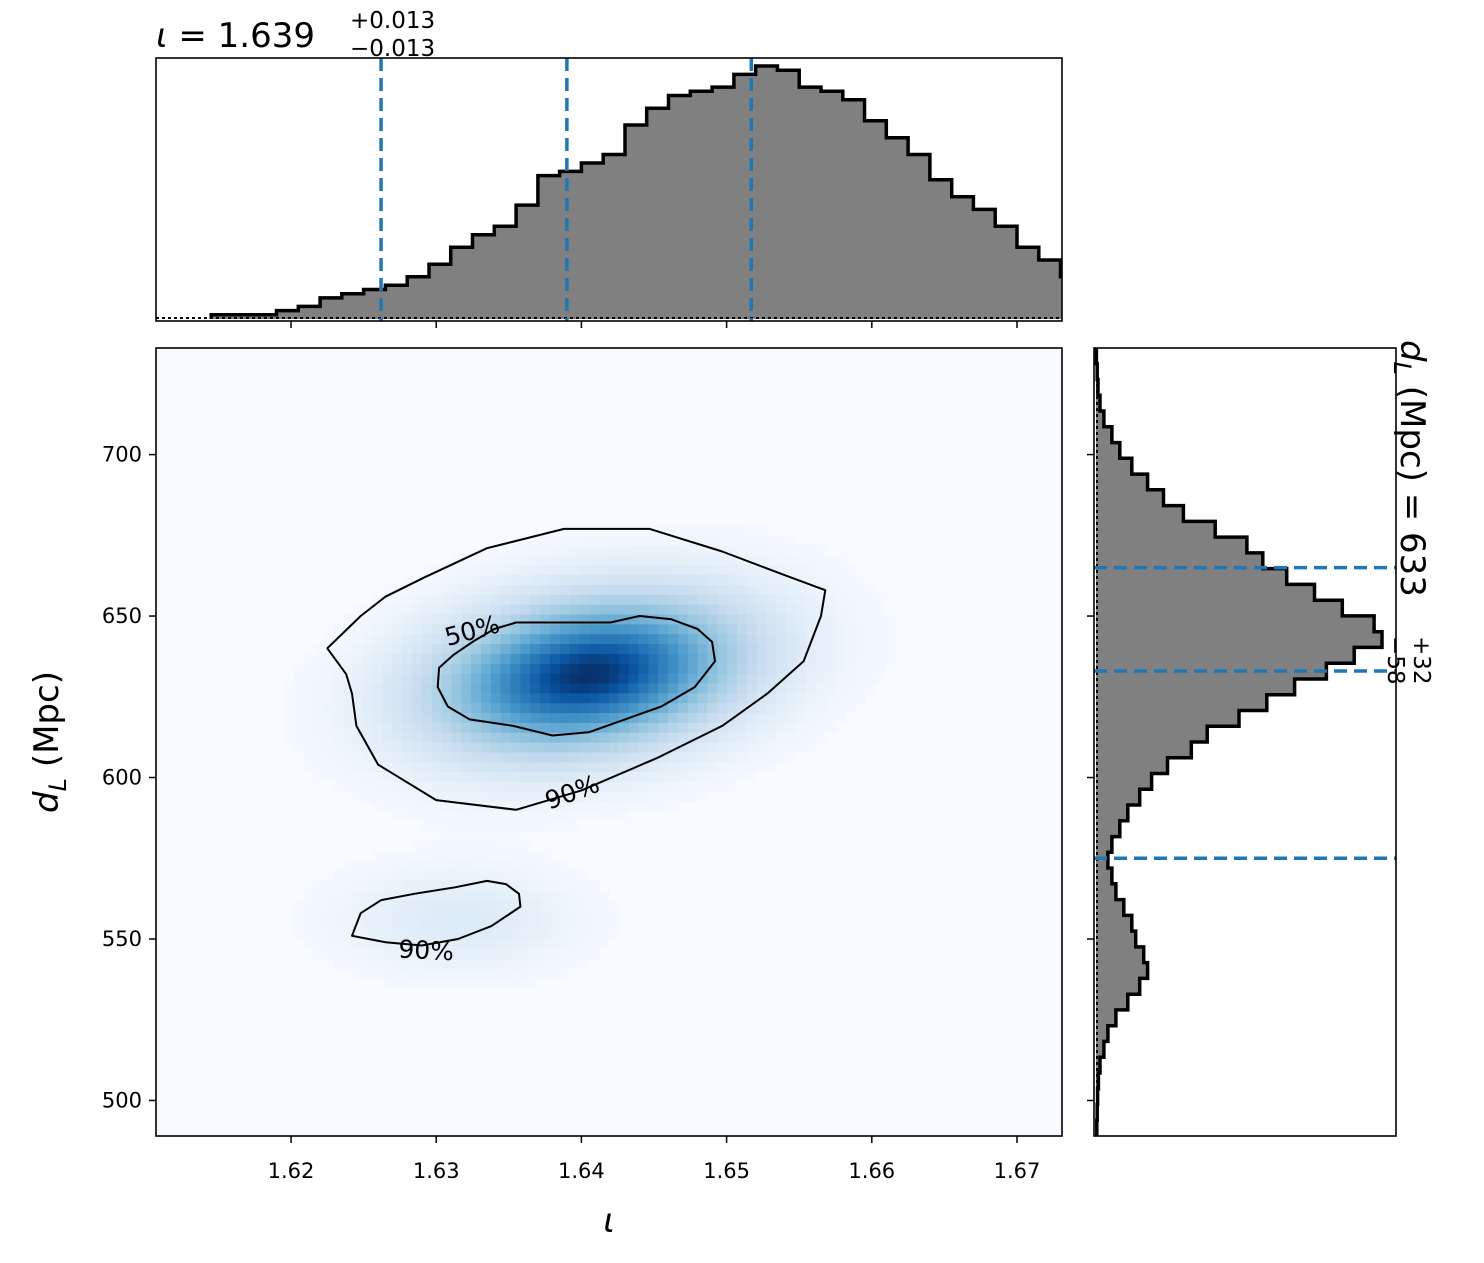  What do you see at coordinates (1104, 876) in the screenshot?
I see `right-hist-bar` at bounding box center [1104, 876].